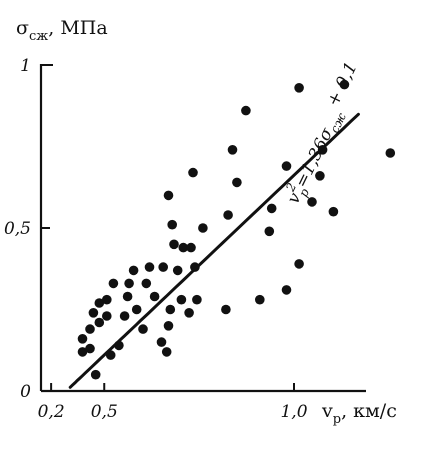 This screenshot has width=438, height=452. Describe the element at coordinates (17, 229) in the screenshot. I see `y-tick-label: 0,5` at that location.